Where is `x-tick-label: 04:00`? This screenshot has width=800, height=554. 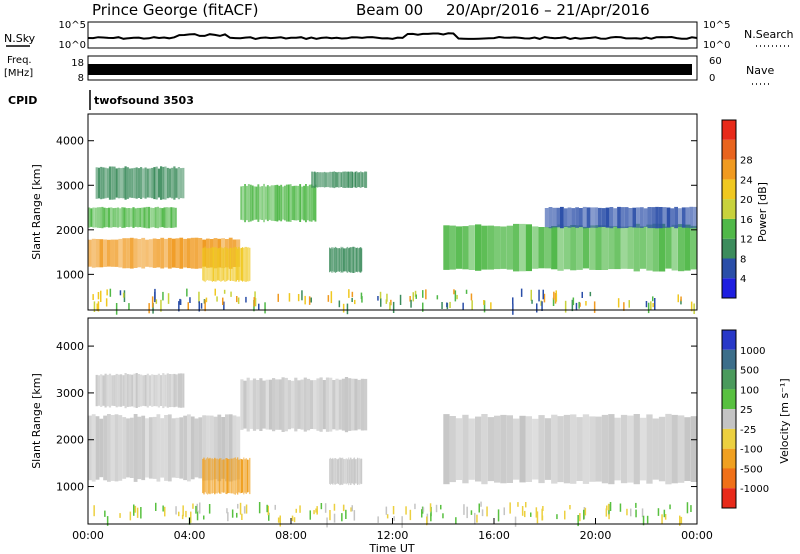
x-tick-label: 04:00 is located at coordinates (190, 535).